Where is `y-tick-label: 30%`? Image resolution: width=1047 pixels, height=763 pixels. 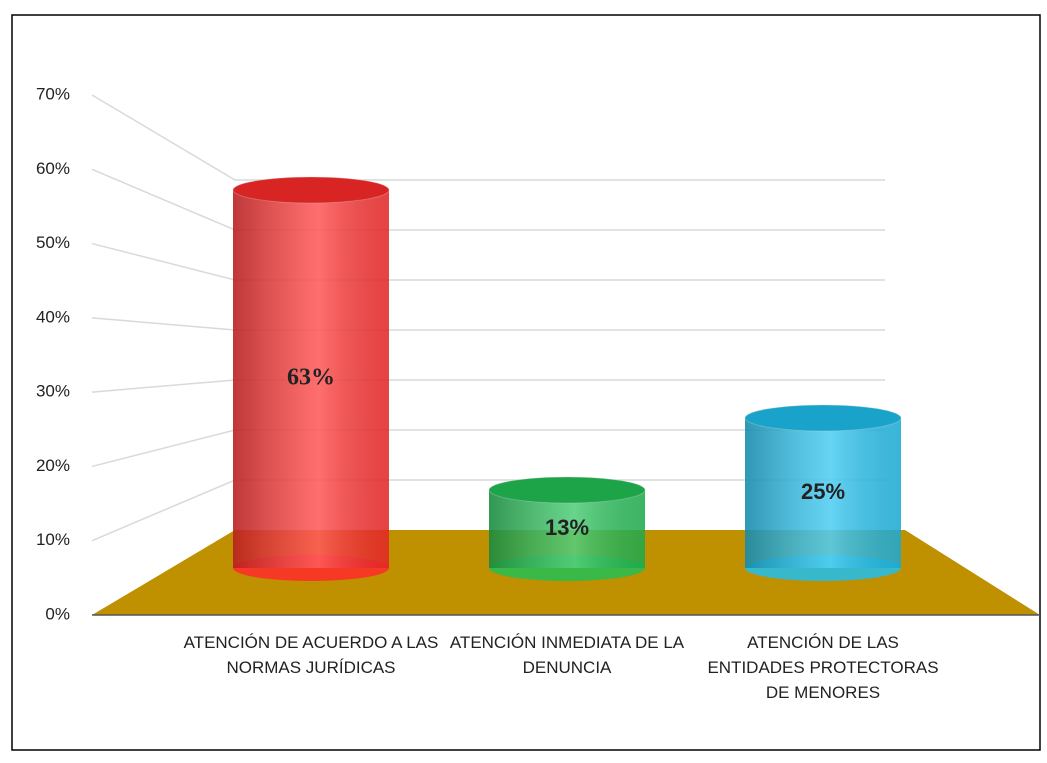
y-tick-label: 30% is located at coordinates (53, 391).